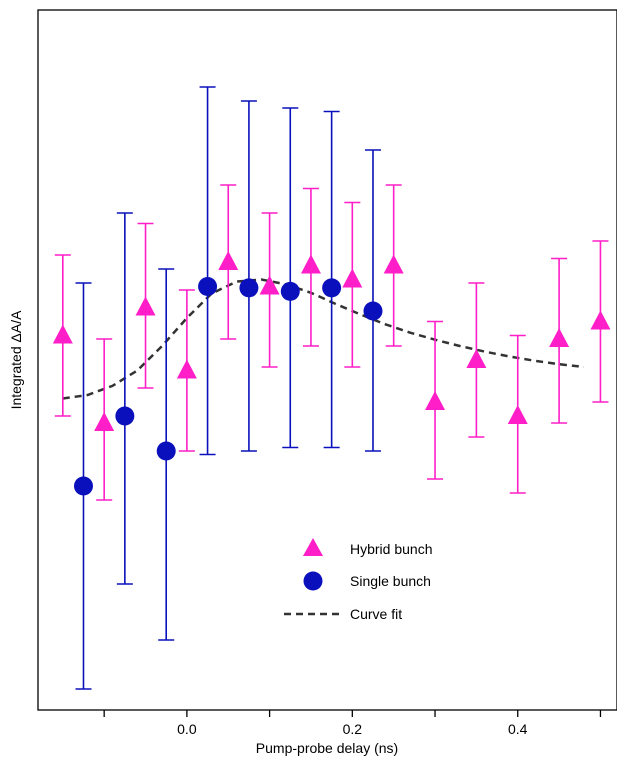  Describe the element at coordinates (313, 581) in the screenshot. I see `legend-circle-icon` at that location.